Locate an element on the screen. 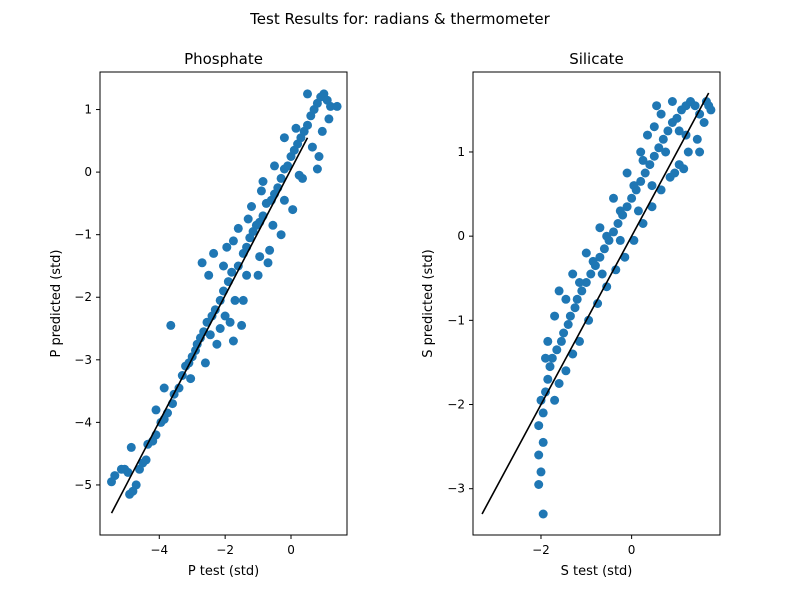  silicate-y-tick-label: −2 is located at coordinates (456, 405).